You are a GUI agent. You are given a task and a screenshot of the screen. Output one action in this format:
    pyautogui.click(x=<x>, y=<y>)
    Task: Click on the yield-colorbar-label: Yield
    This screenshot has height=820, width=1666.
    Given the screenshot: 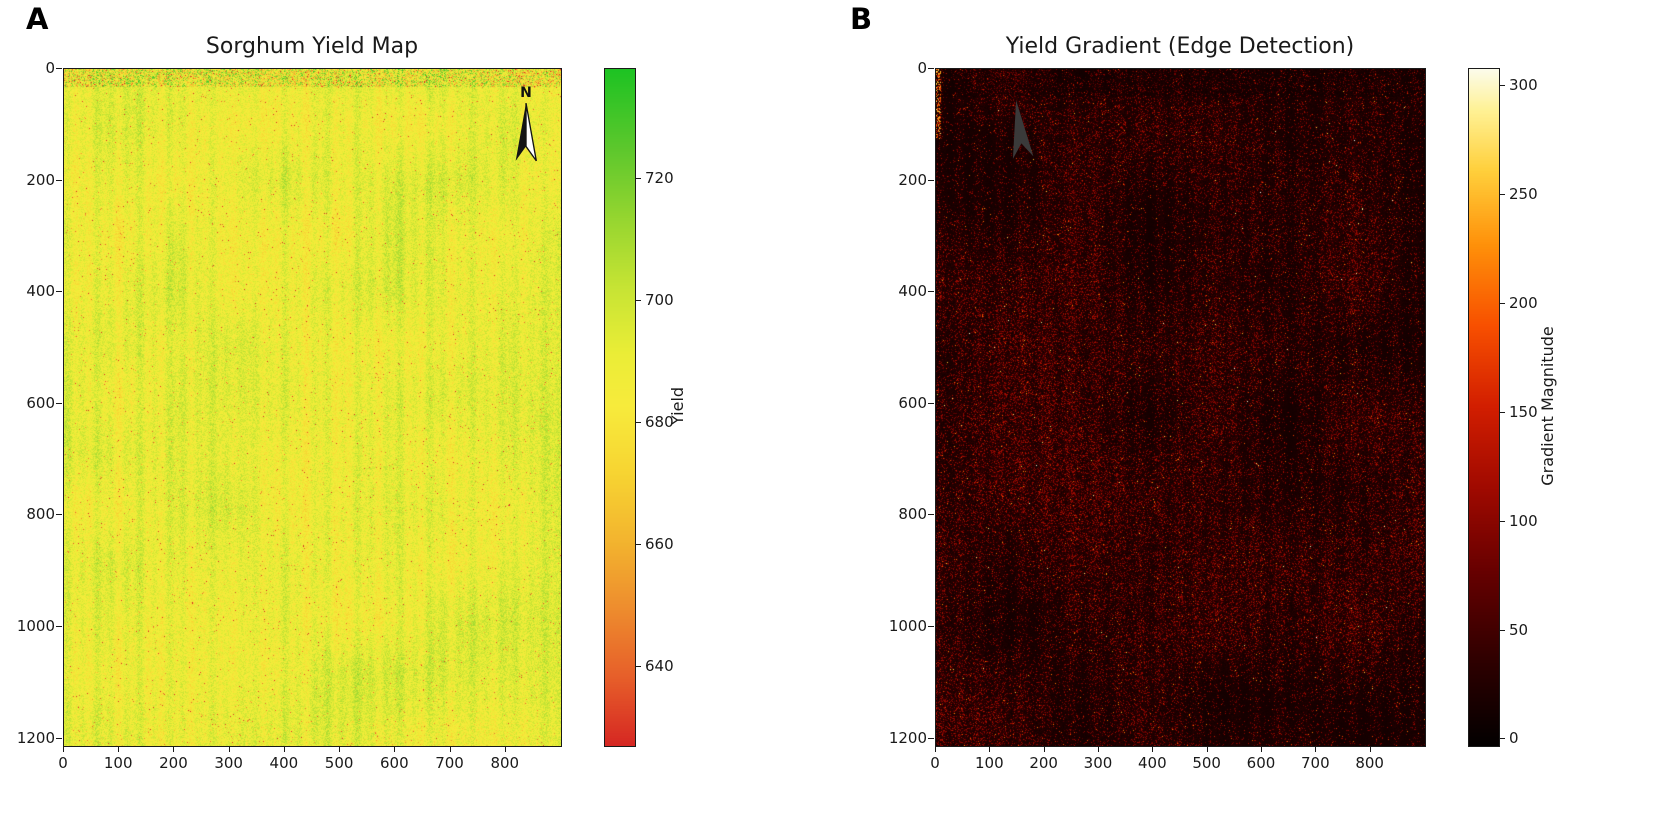 What is the action you would take?
    pyautogui.click(x=677, y=406)
    